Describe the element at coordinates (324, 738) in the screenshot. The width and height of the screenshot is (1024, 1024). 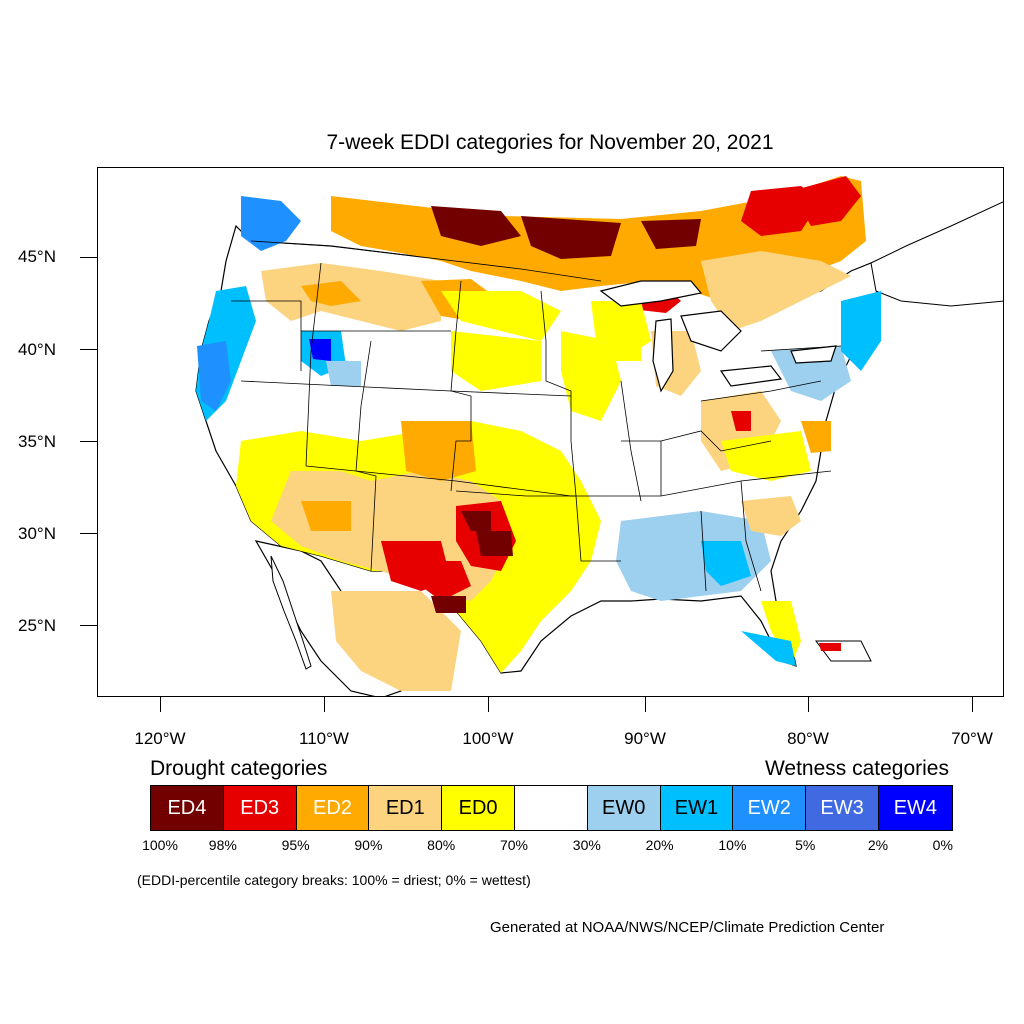
I see `lon-label-110: 110°W` at that location.